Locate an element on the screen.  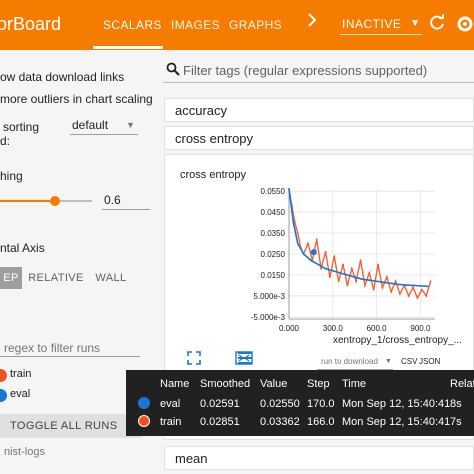
axis-step-button: EP is located at coordinates (11, 278).